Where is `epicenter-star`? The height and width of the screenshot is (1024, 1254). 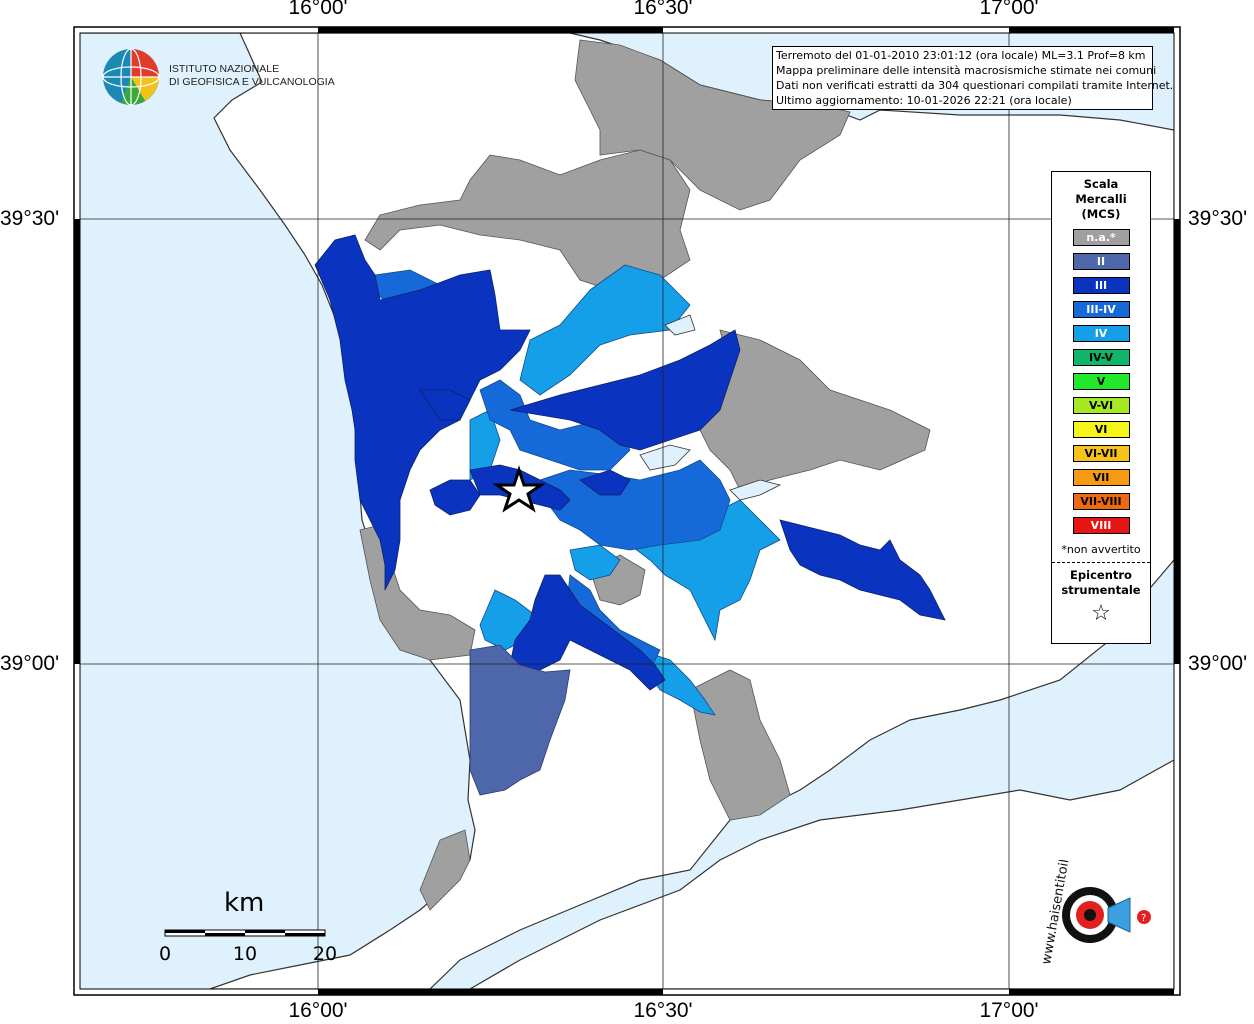 epicenter-star is located at coordinates (519, 489).